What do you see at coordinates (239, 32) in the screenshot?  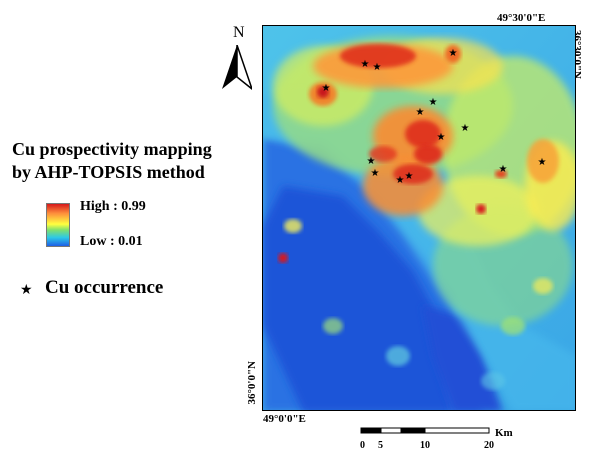 I see `north-label: N` at bounding box center [239, 32].